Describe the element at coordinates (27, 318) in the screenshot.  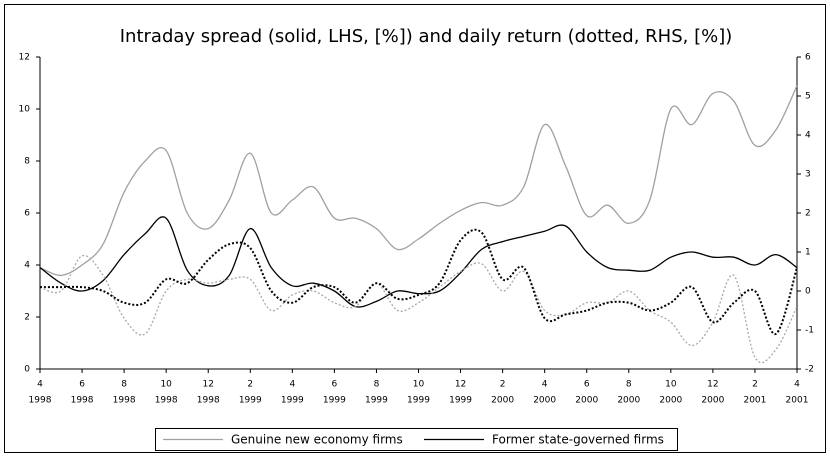
I see `y-tick-label: 2` at that location.